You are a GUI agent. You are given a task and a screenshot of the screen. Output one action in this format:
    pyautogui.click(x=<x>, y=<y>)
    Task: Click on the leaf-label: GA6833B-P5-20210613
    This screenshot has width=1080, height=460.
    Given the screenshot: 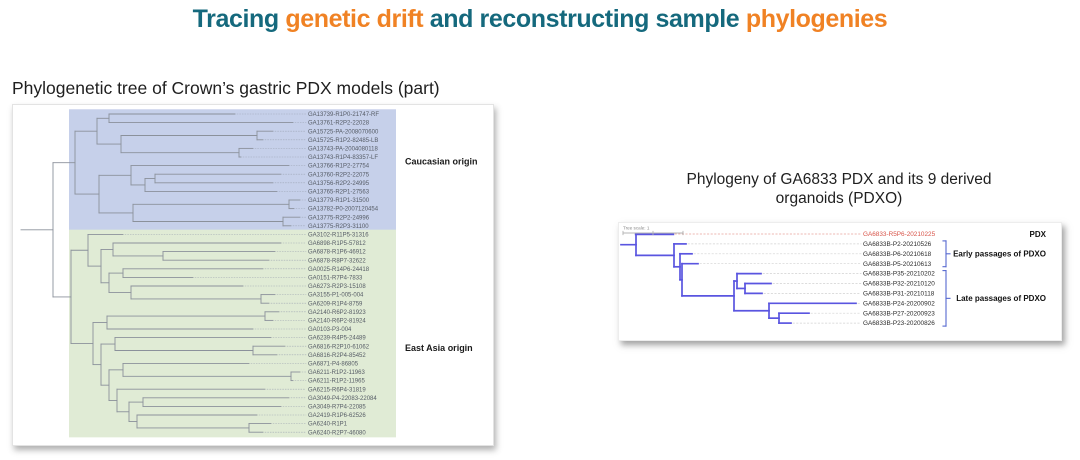 What is the action you would take?
    pyautogui.click(x=897, y=264)
    